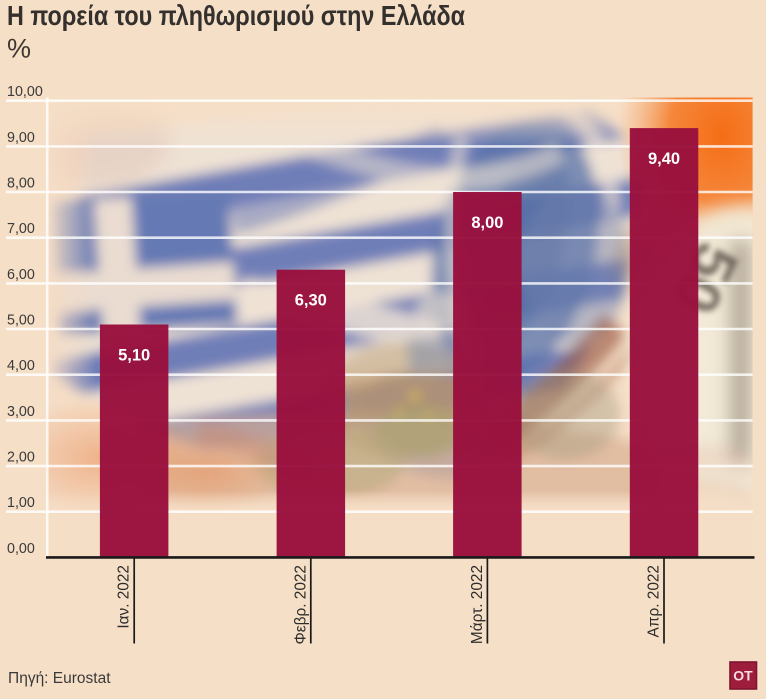  What do you see at coordinates (21, 321) in the screenshot?
I see `svg-text: 5,00` at bounding box center [21, 321].